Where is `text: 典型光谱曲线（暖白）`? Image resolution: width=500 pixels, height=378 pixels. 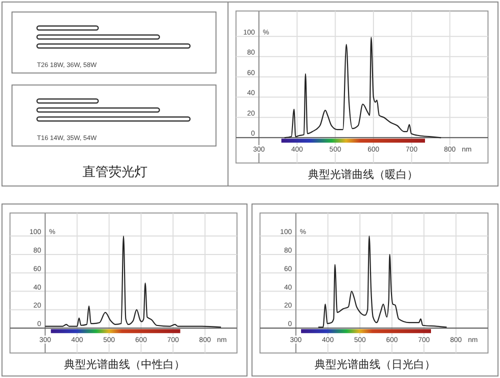
text: 典型光谱曲线（暖白） is located at coordinates (363, 174).